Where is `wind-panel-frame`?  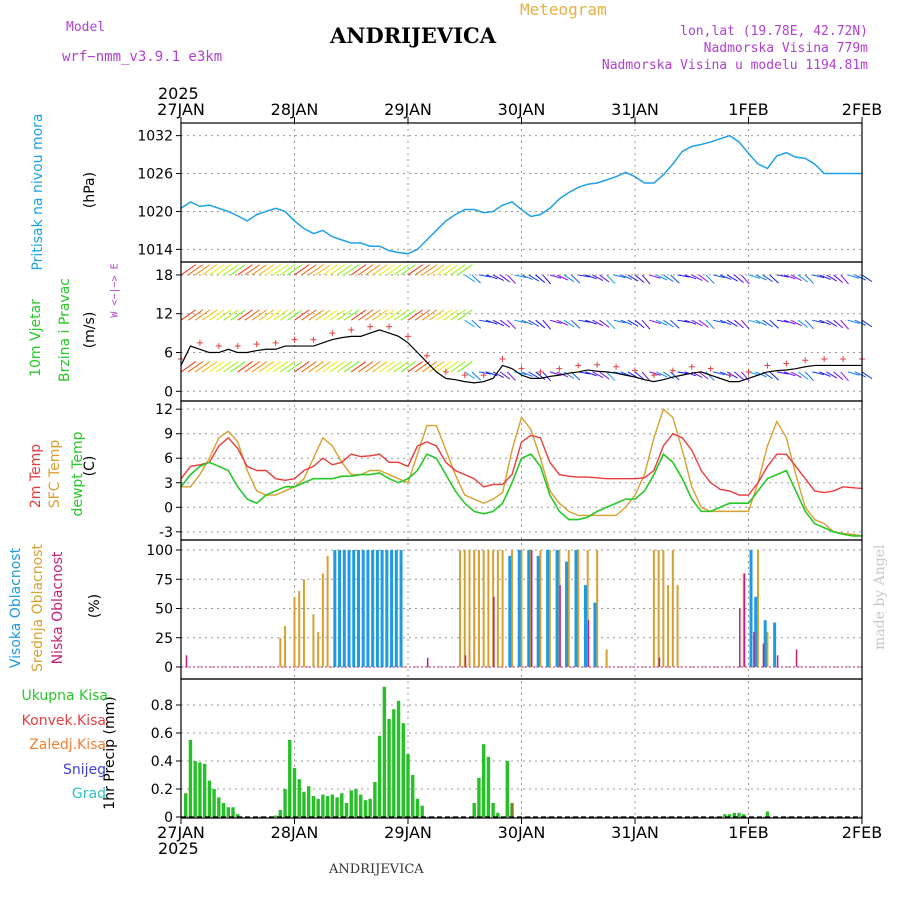
wind-panel-frame is located at coordinates (521, 331).